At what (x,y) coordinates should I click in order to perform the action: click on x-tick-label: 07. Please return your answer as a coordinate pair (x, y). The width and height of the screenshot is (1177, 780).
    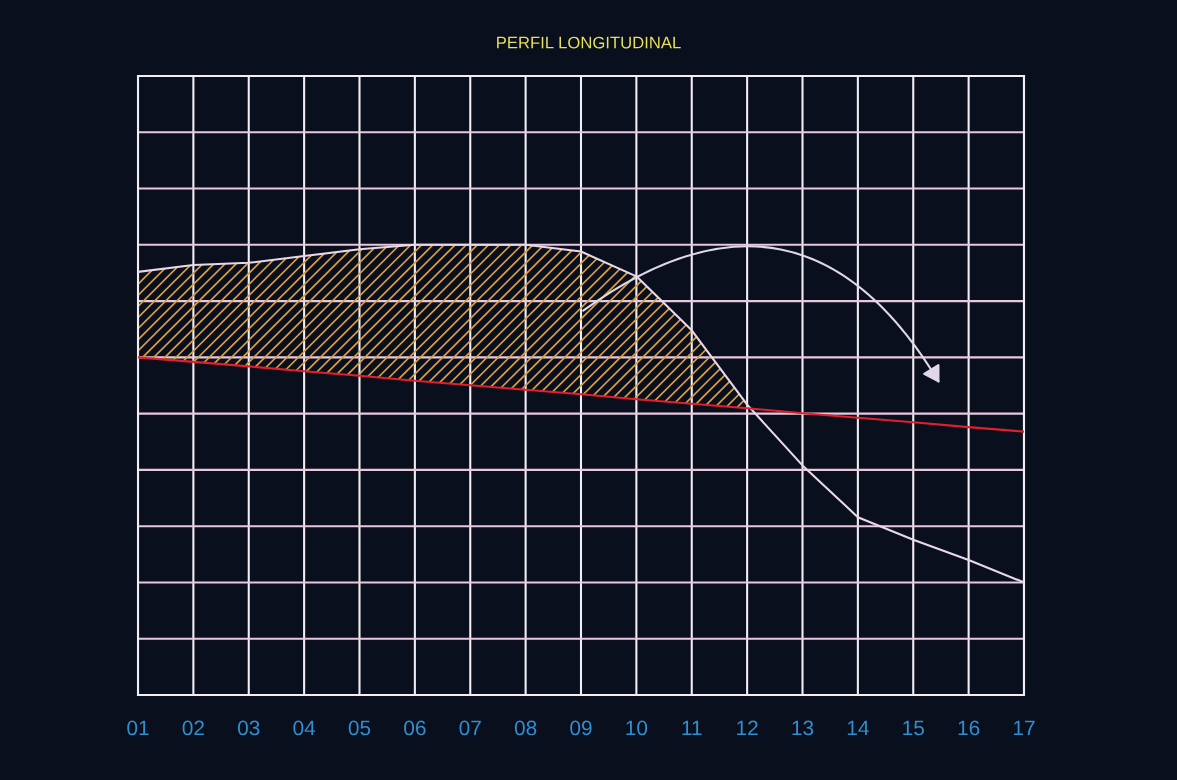
    Looking at the image, I should click on (470, 728).